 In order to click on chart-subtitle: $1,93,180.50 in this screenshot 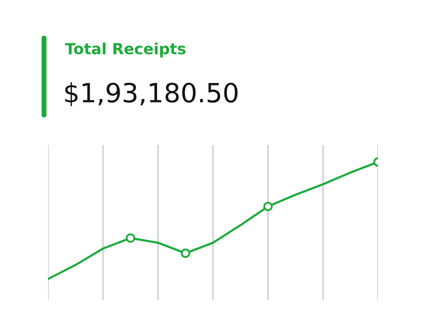, I will do `click(151, 94)`.